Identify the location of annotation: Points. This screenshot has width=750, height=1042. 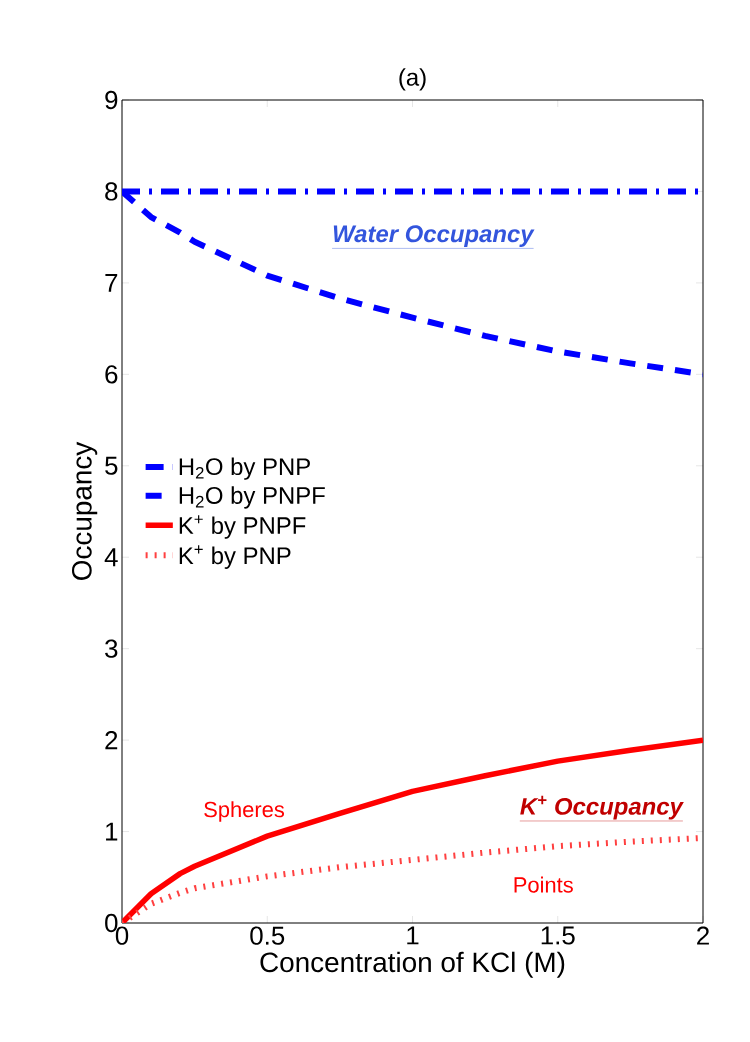
(543, 884).